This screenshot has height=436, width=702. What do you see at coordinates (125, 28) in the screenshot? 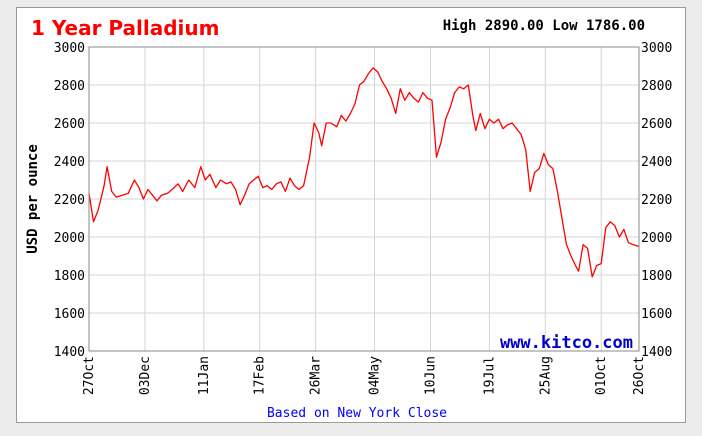
I see `chart-title: 1 Year Palladium` at bounding box center [125, 28].